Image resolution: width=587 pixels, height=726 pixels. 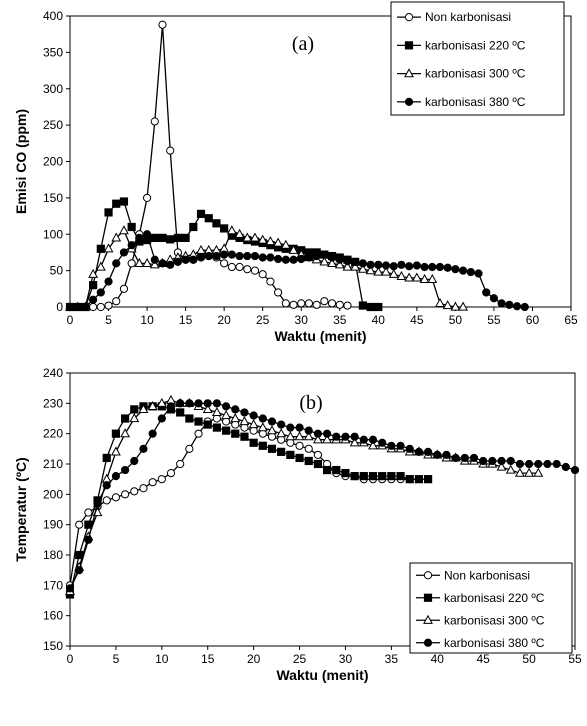 What do you see at coordinates (438, 659) in the screenshot?
I see `x-tick-label: 40` at bounding box center [438, 659].